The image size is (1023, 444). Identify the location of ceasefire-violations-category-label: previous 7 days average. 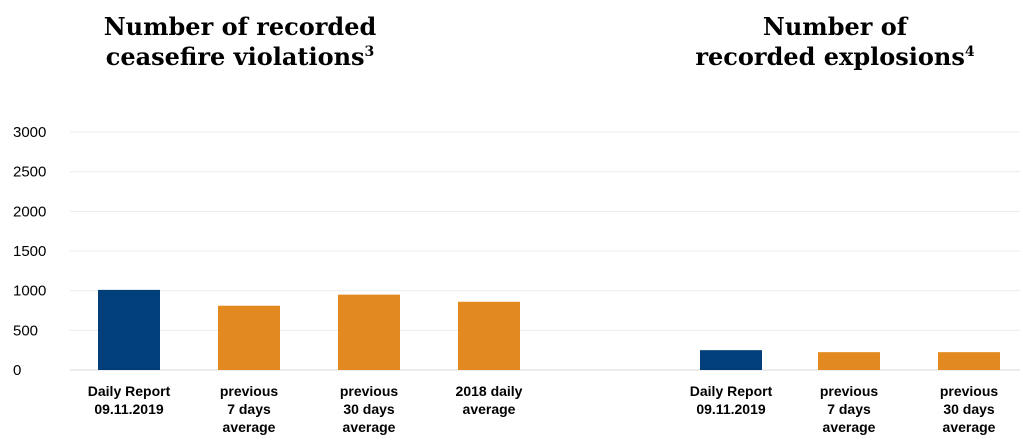
(249, 409).